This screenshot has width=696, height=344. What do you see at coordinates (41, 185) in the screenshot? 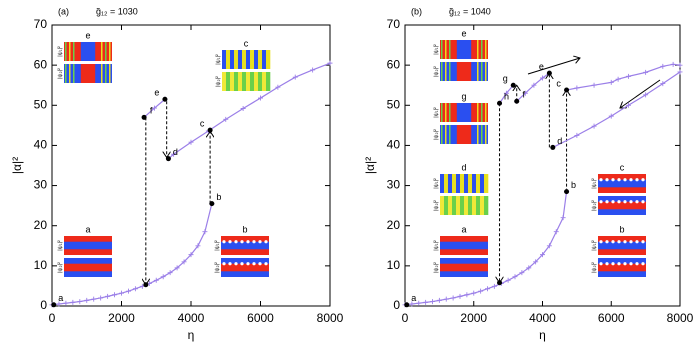
I see `y-tick-label: 30` at bounding box center [41, 185].